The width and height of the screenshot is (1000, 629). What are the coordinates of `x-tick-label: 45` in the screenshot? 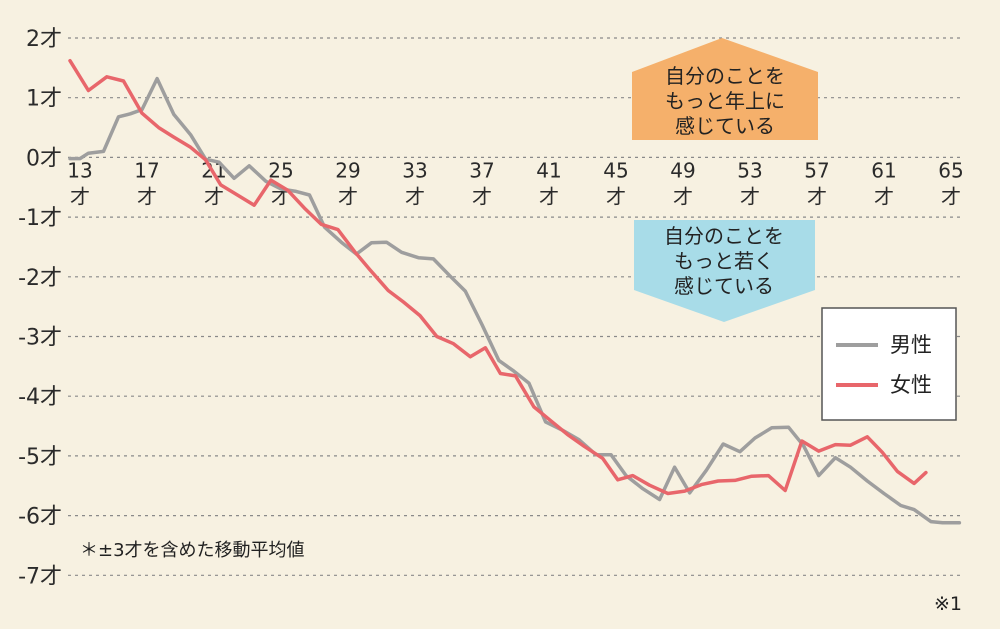 It's located at (615, 170).